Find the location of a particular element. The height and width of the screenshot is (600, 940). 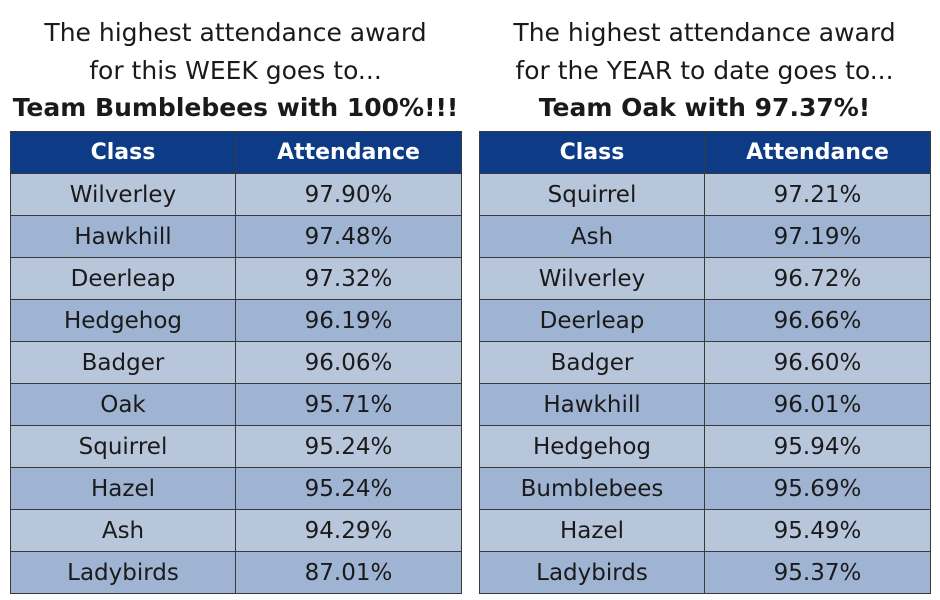

attendance-cell: 95.37% is located at coordinates (817, 572).